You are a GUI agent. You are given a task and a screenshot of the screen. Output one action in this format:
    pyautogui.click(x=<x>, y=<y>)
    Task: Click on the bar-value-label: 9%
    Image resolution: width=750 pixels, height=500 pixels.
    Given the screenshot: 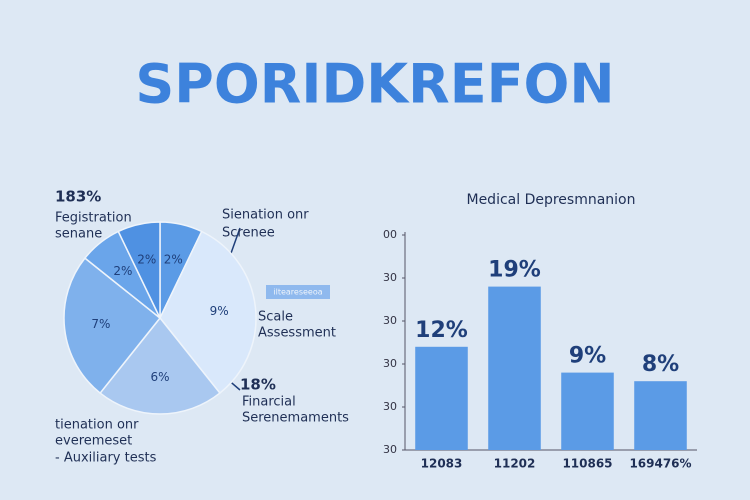 What is the action you would take?
    pyautogui.click(x=587, y=356)
    